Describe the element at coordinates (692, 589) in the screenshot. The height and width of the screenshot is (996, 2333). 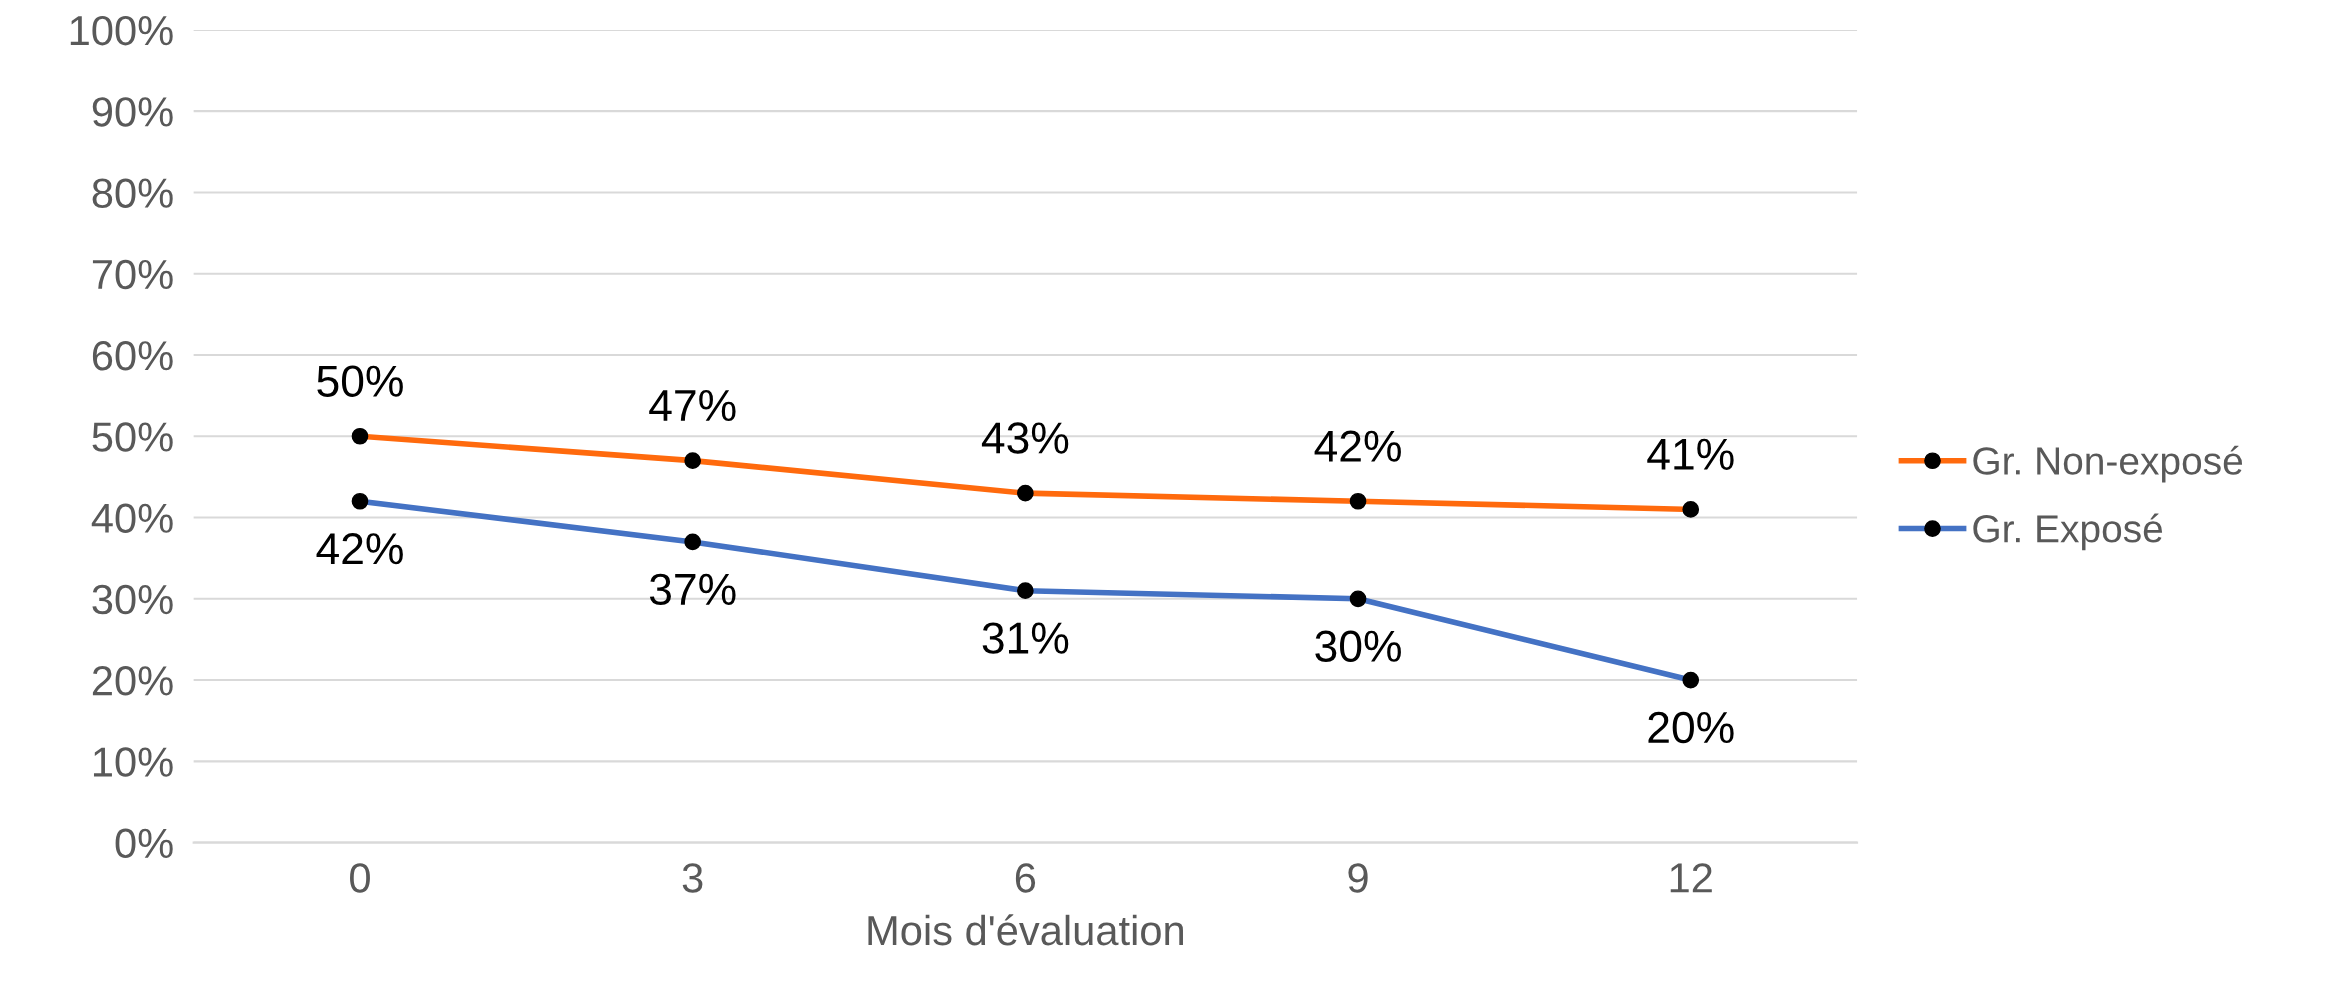
I see `data-label: 37%` at that location.